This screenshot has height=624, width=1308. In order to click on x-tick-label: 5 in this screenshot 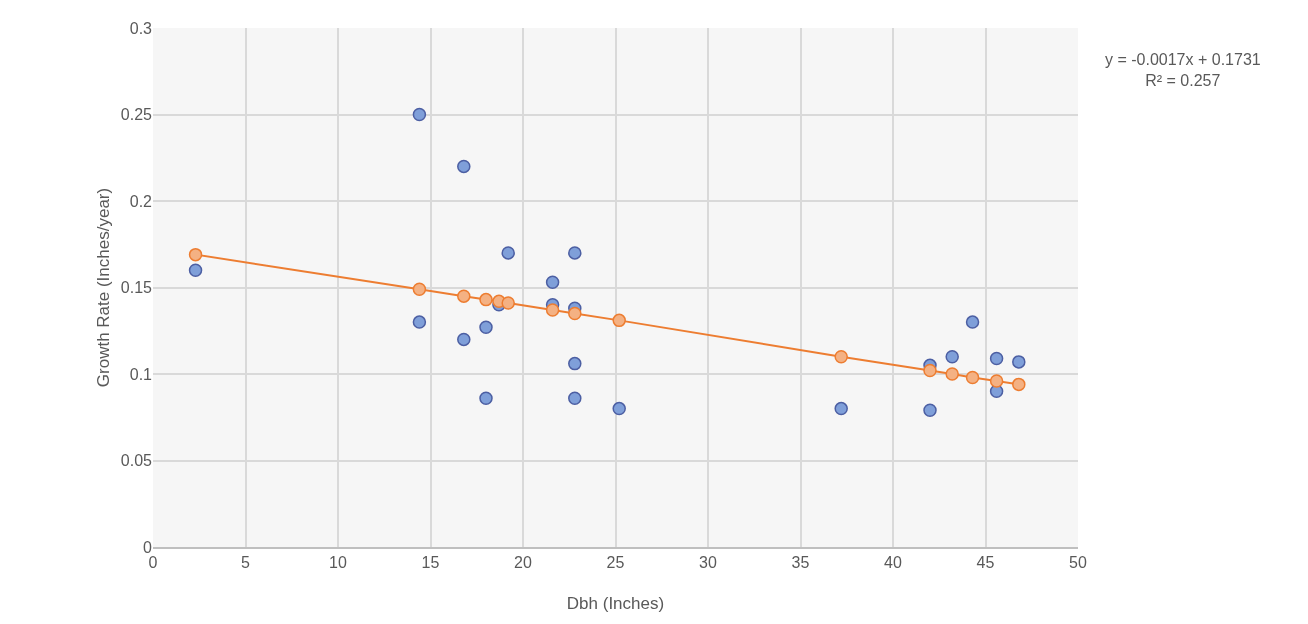, I will do `click(246, 562)`.